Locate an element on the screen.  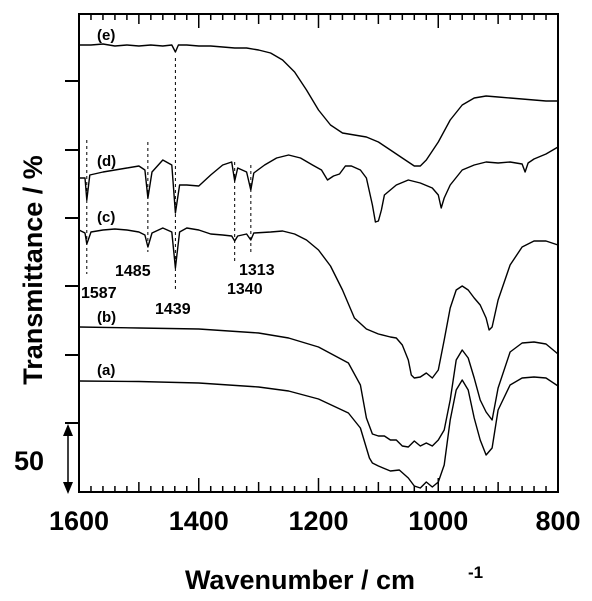
scale-bar: 50 is located at coordinates (43, 459).